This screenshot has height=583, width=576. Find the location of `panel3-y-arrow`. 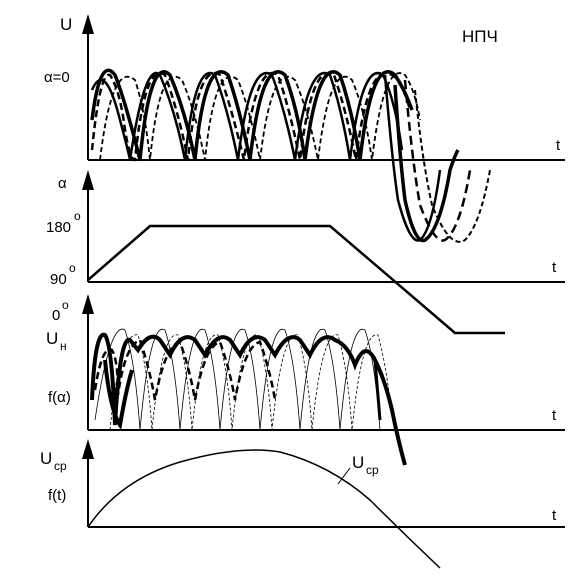

panel3-y-arrow is located at coordinates (88, 304).